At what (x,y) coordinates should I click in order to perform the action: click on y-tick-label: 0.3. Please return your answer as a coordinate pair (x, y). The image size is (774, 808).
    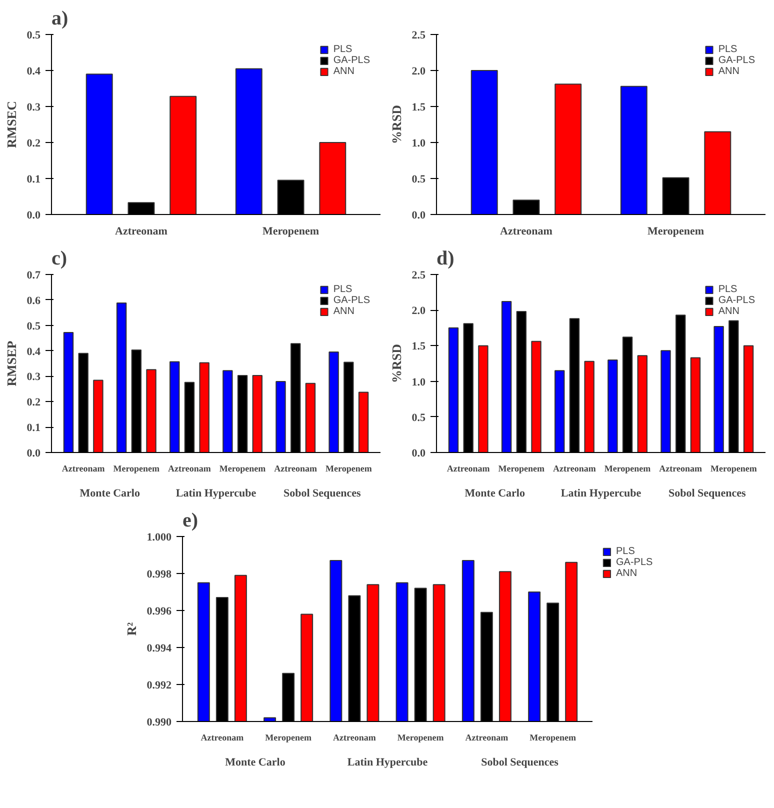
    Looking at the image, I should click on (33, 108).